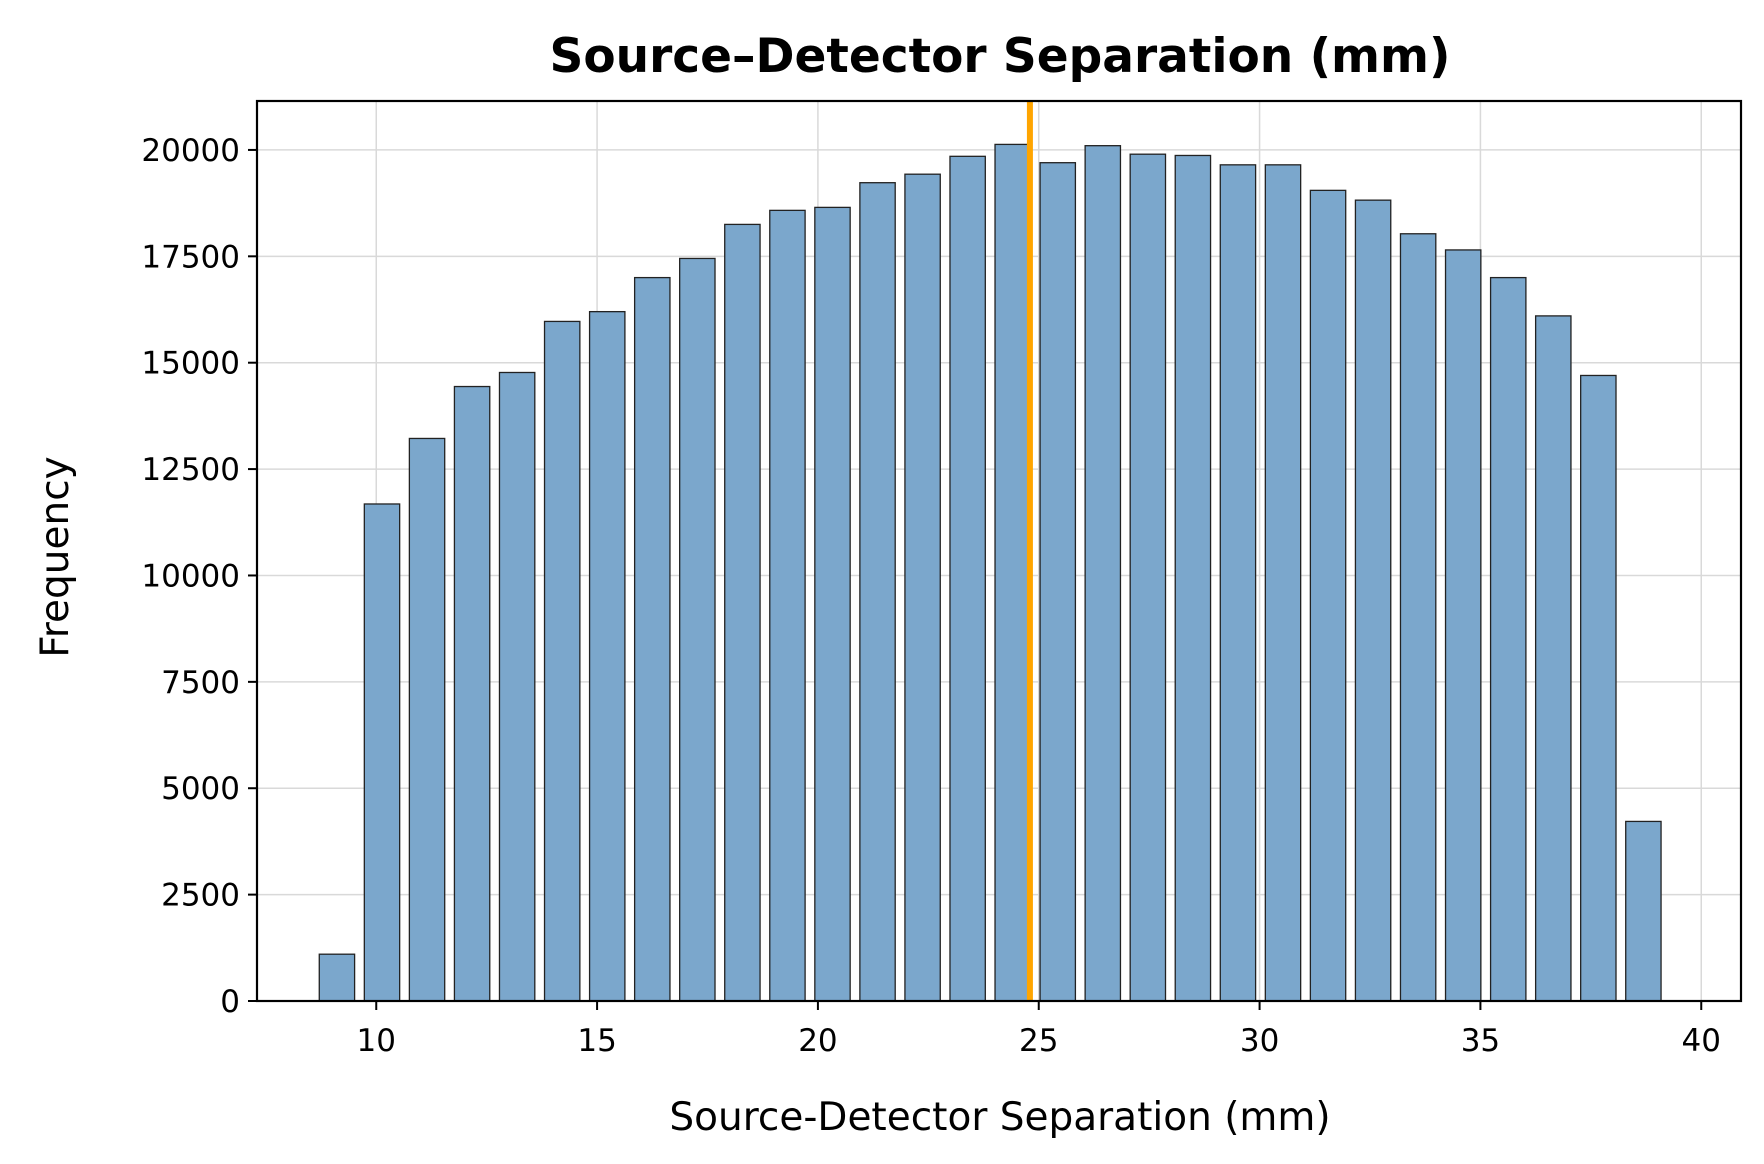 This screenshot has width=1764, height=1164. I want to click on x-tick-label: 20, so click(817, 1041).